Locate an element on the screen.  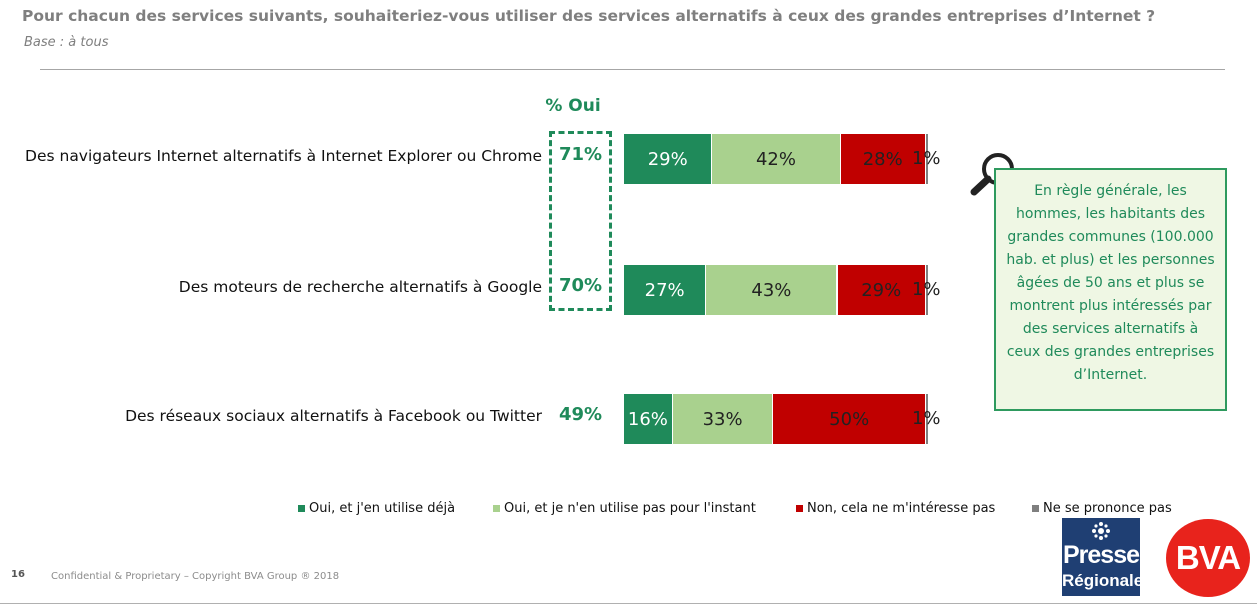
legend-item: Ne se prononce pas is located at coordinates (1102, 508).